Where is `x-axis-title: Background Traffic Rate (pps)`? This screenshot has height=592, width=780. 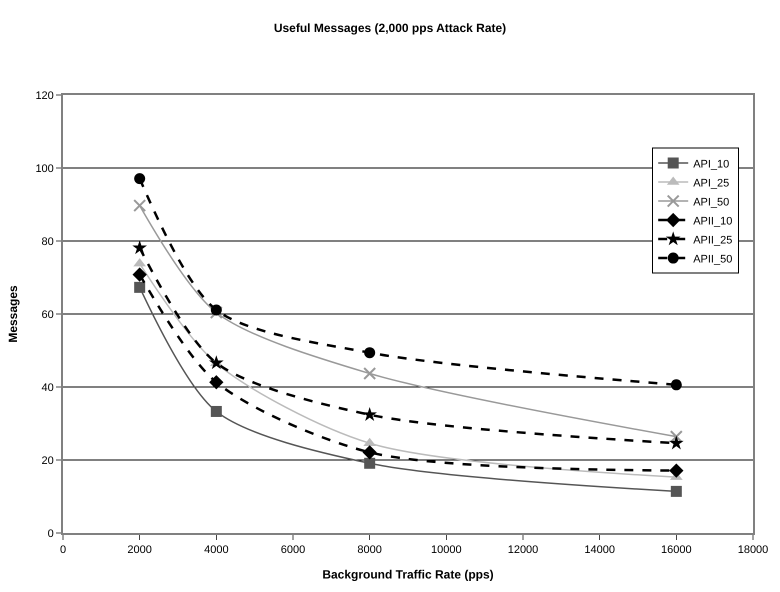 x-axis-title: Background Traffic Rate (pps) is located at coordinates (408, 575).